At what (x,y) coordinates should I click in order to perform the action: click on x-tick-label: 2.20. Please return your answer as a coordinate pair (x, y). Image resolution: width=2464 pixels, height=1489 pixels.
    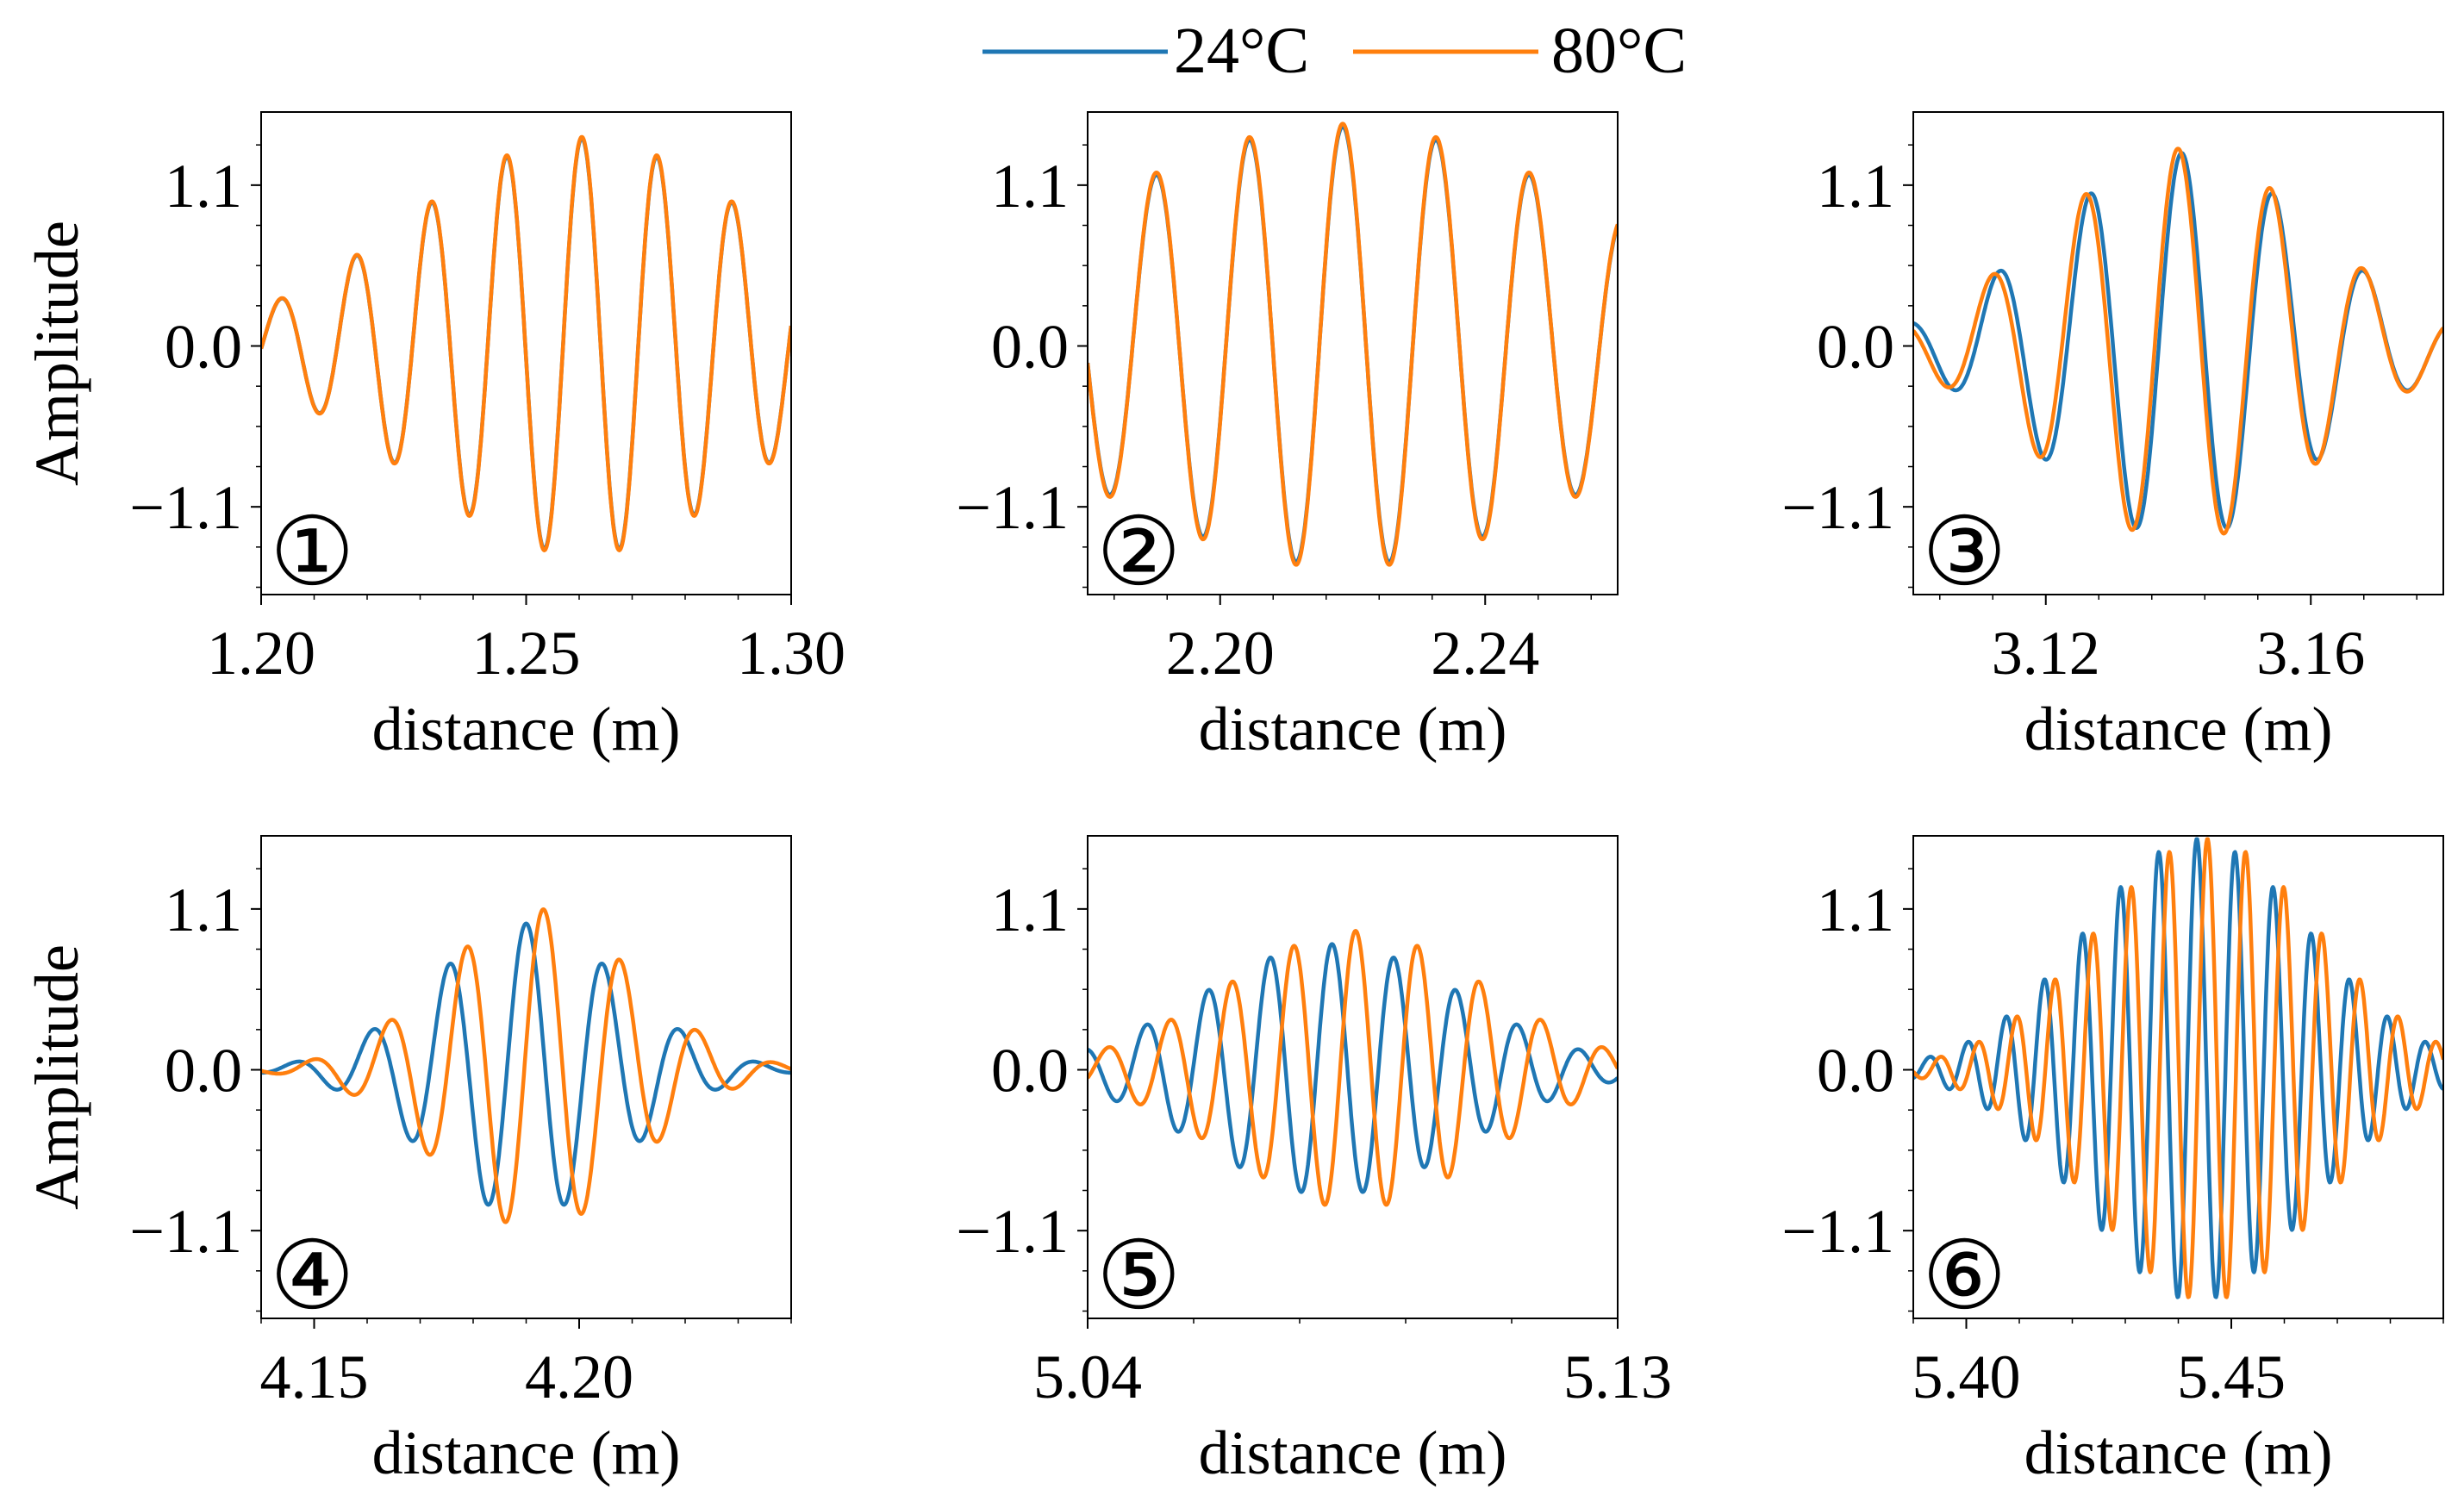
    Looking at the image, I should click on (1220, 653).